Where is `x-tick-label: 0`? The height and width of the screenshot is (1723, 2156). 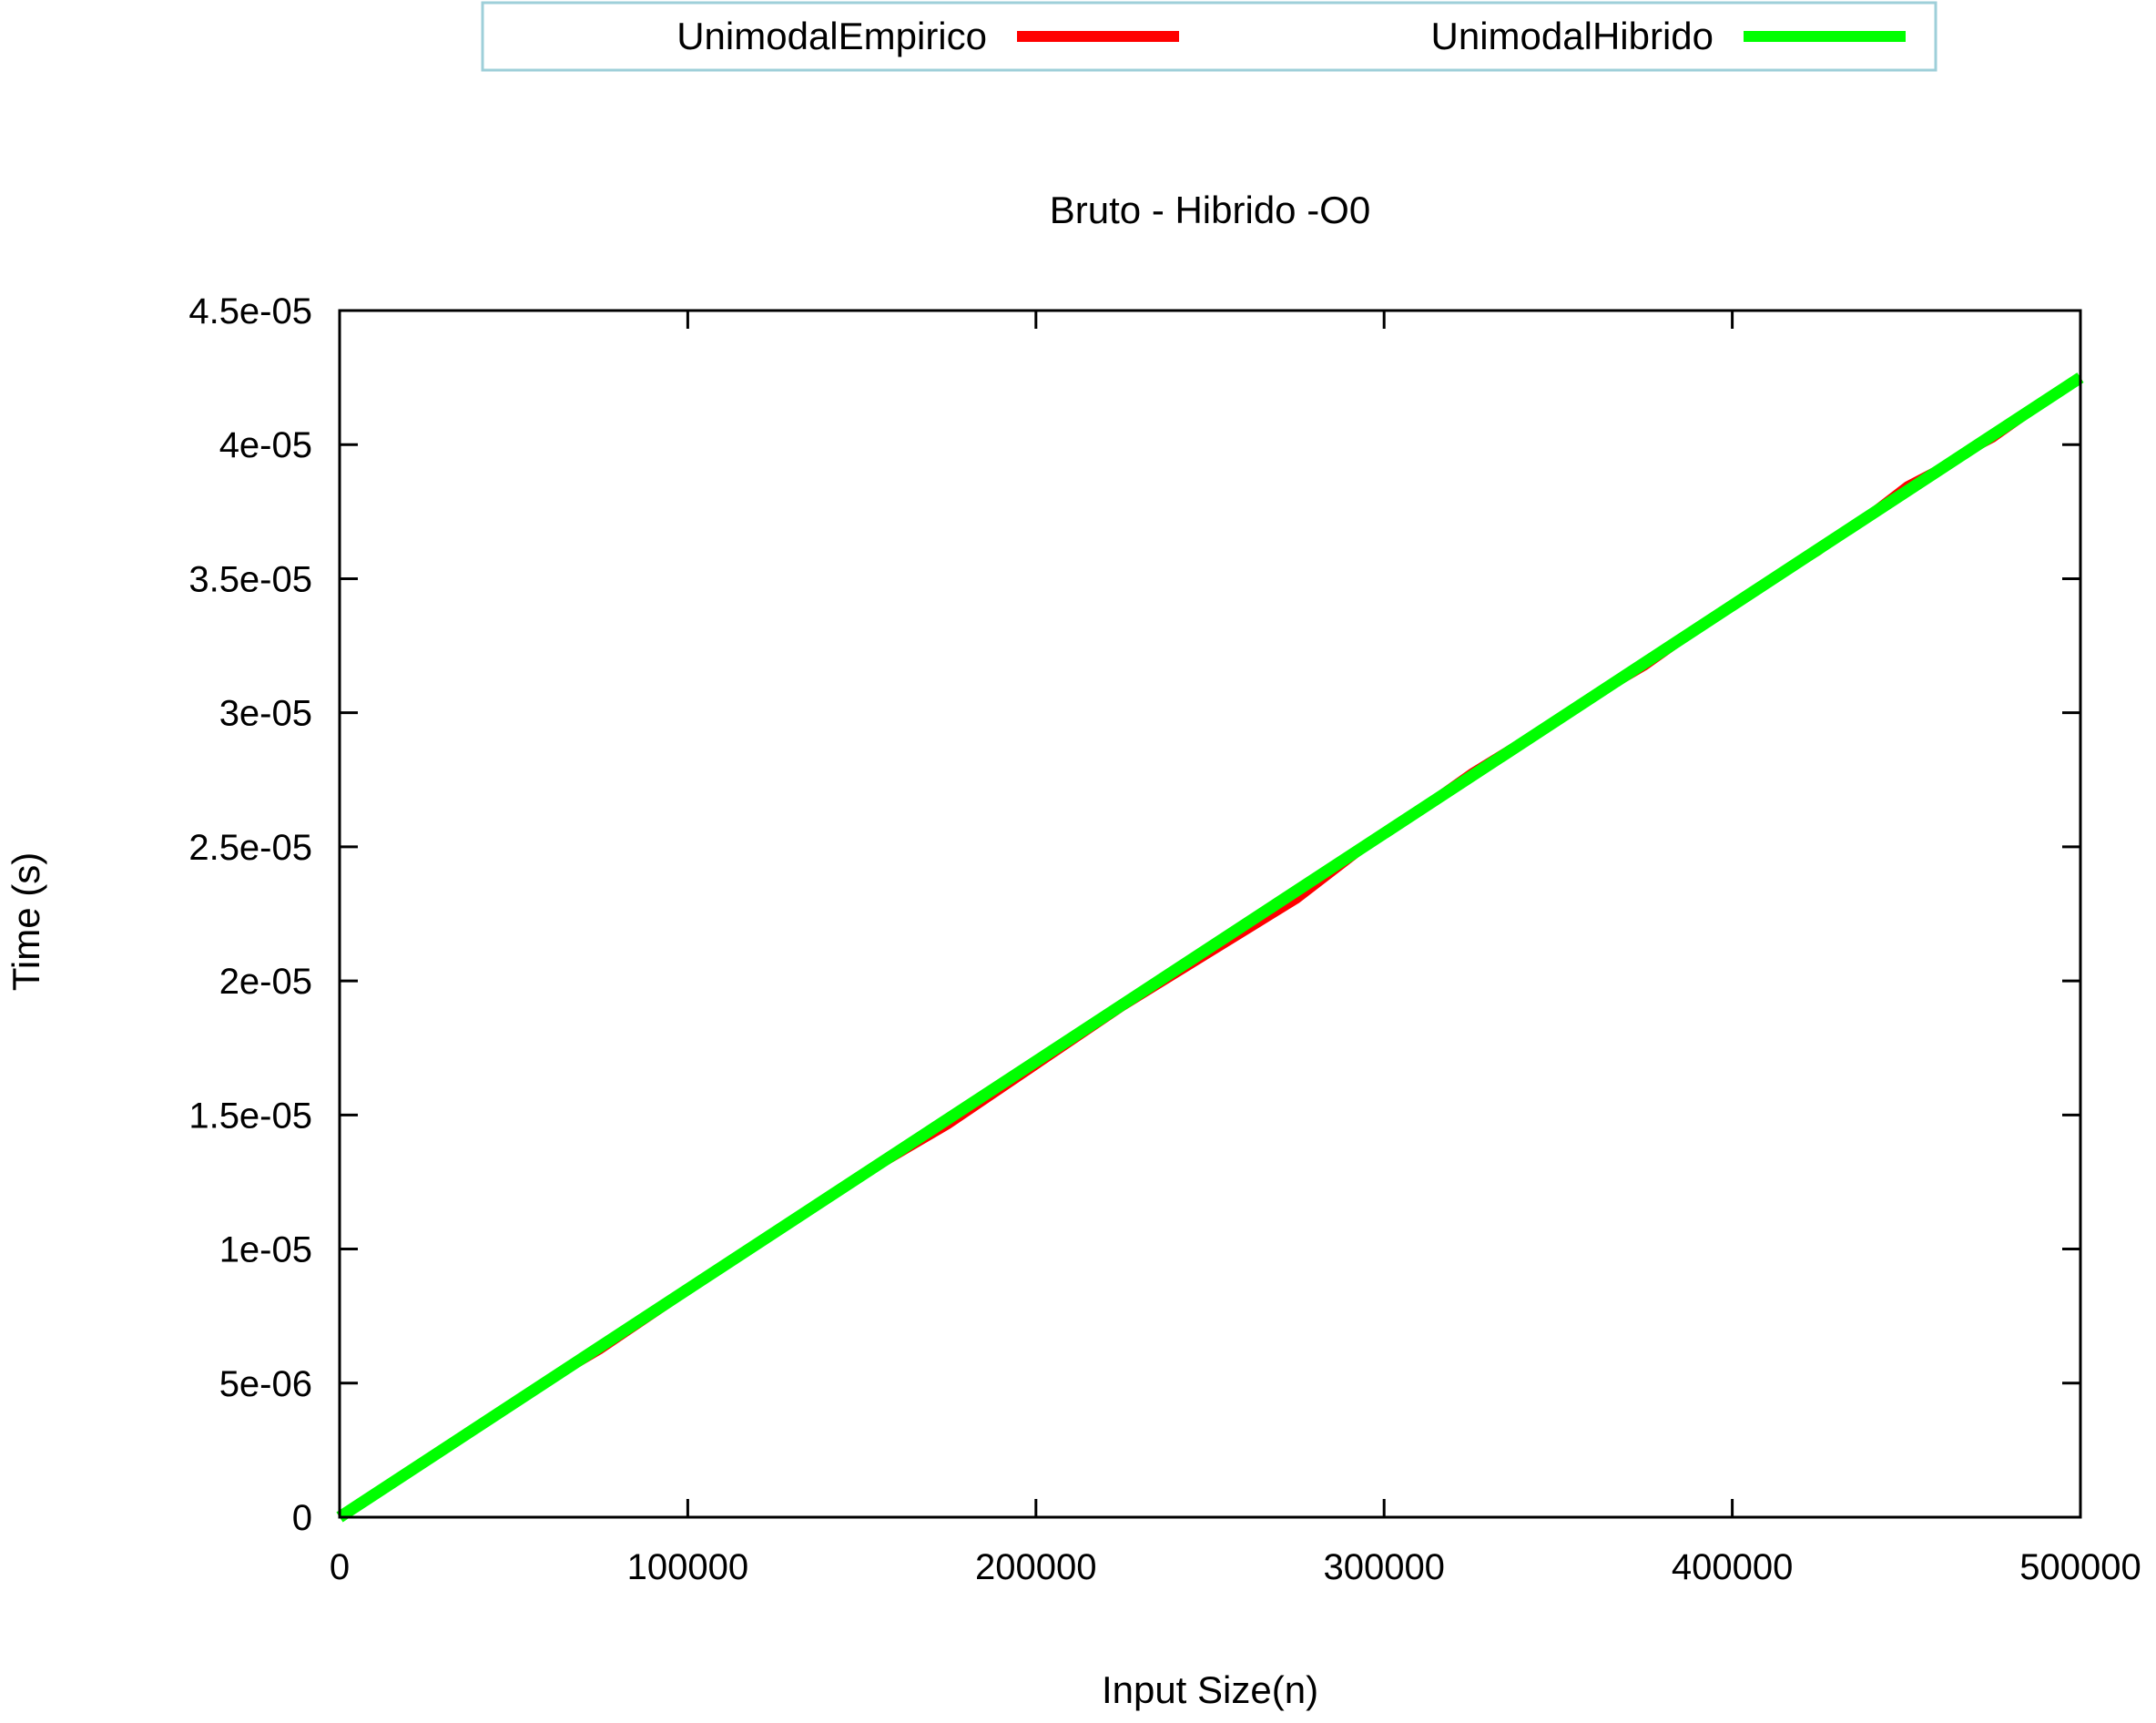 x-tick-label: 0 is located at coordinates (340, 1567).